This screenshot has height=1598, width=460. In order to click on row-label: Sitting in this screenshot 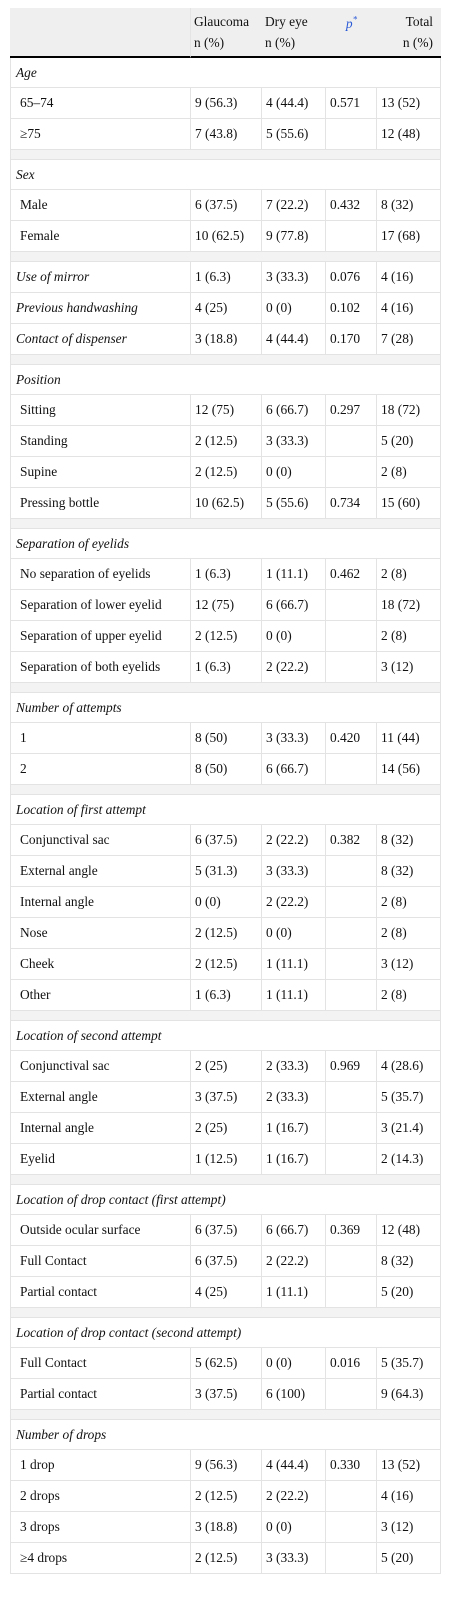, I will do `click(100, 410)`.